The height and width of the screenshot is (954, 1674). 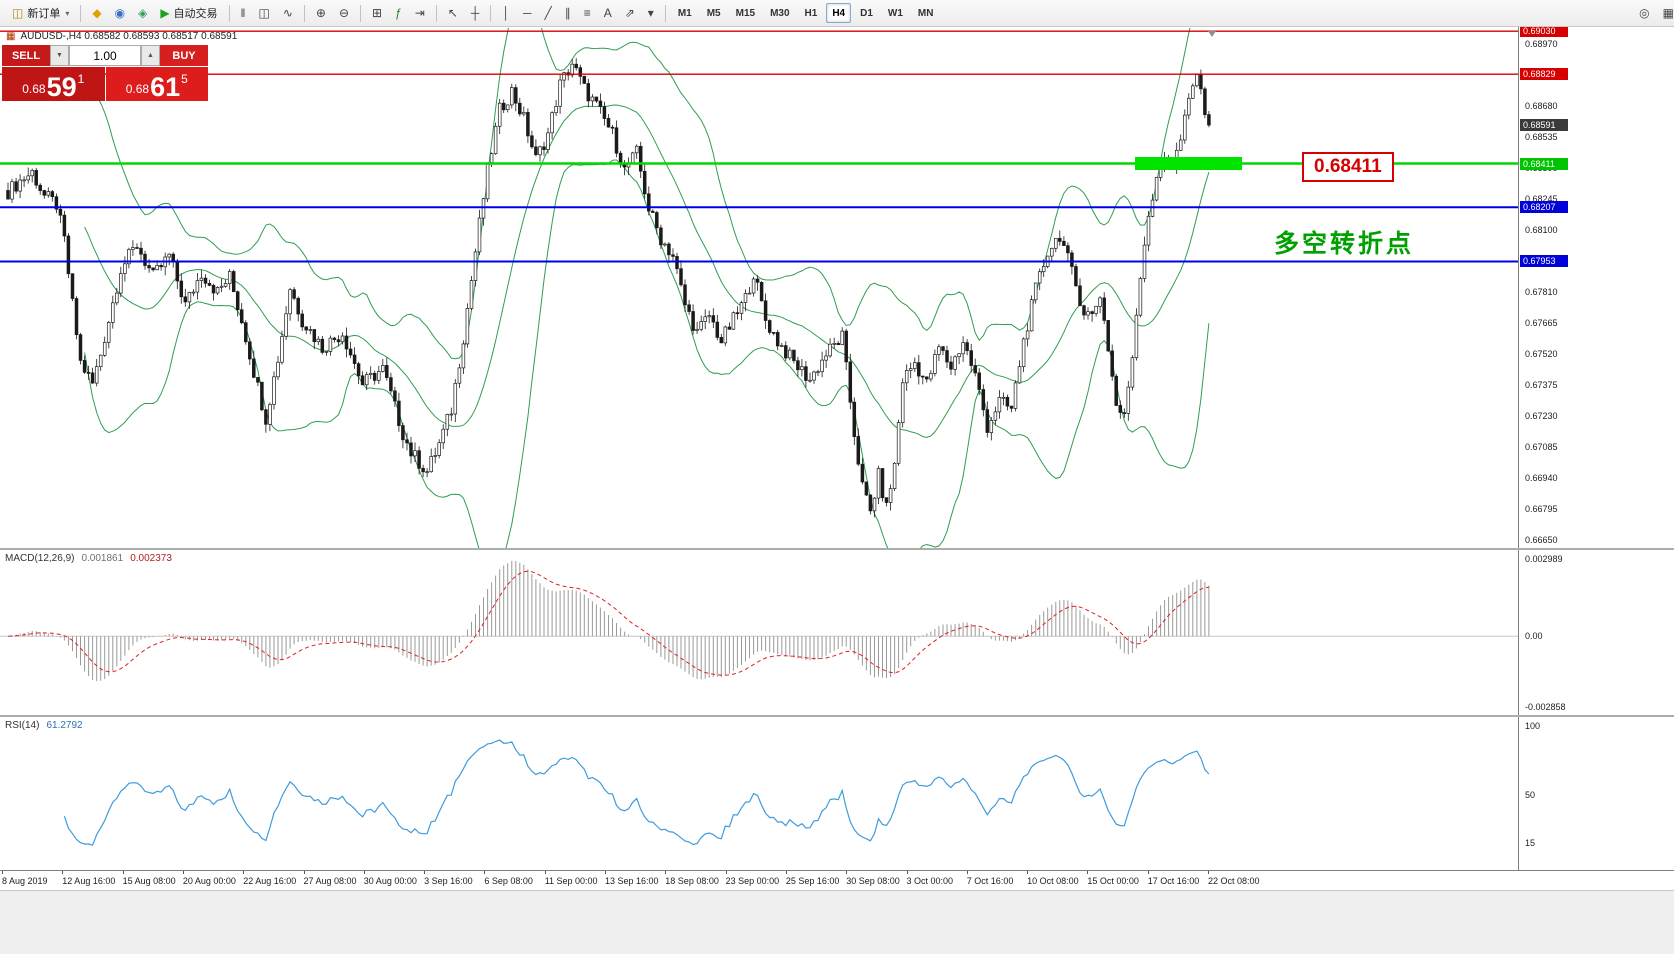 What do you see at coordinates (151, 558) in the screenshot?
I see `macd-signal-value: 0.002373` at bounding box center [151, 558].